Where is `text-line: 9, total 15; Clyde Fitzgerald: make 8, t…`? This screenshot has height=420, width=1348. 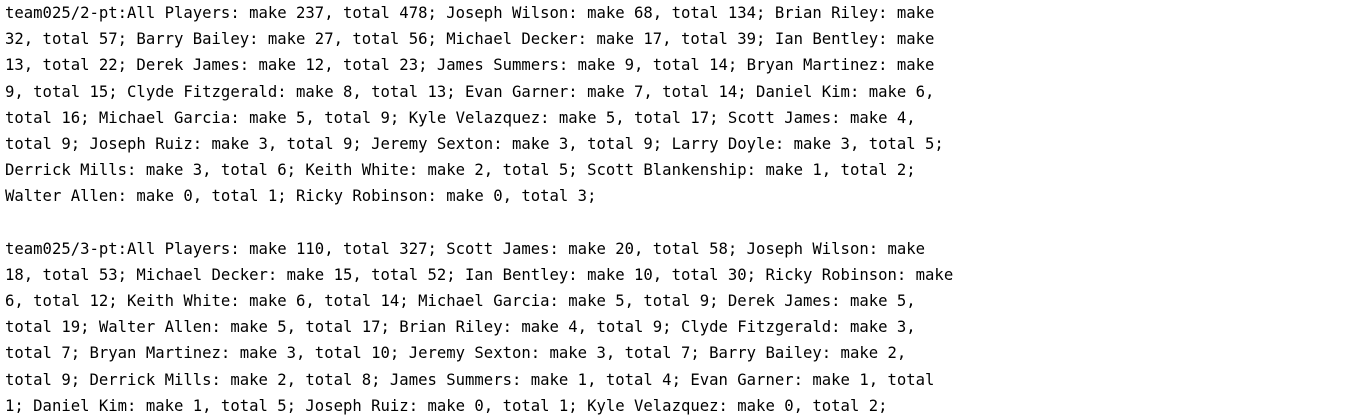
text-line: 9, total 15; Clyde Fitzgerald: make 8, t… is located at coordinates (470, 91).